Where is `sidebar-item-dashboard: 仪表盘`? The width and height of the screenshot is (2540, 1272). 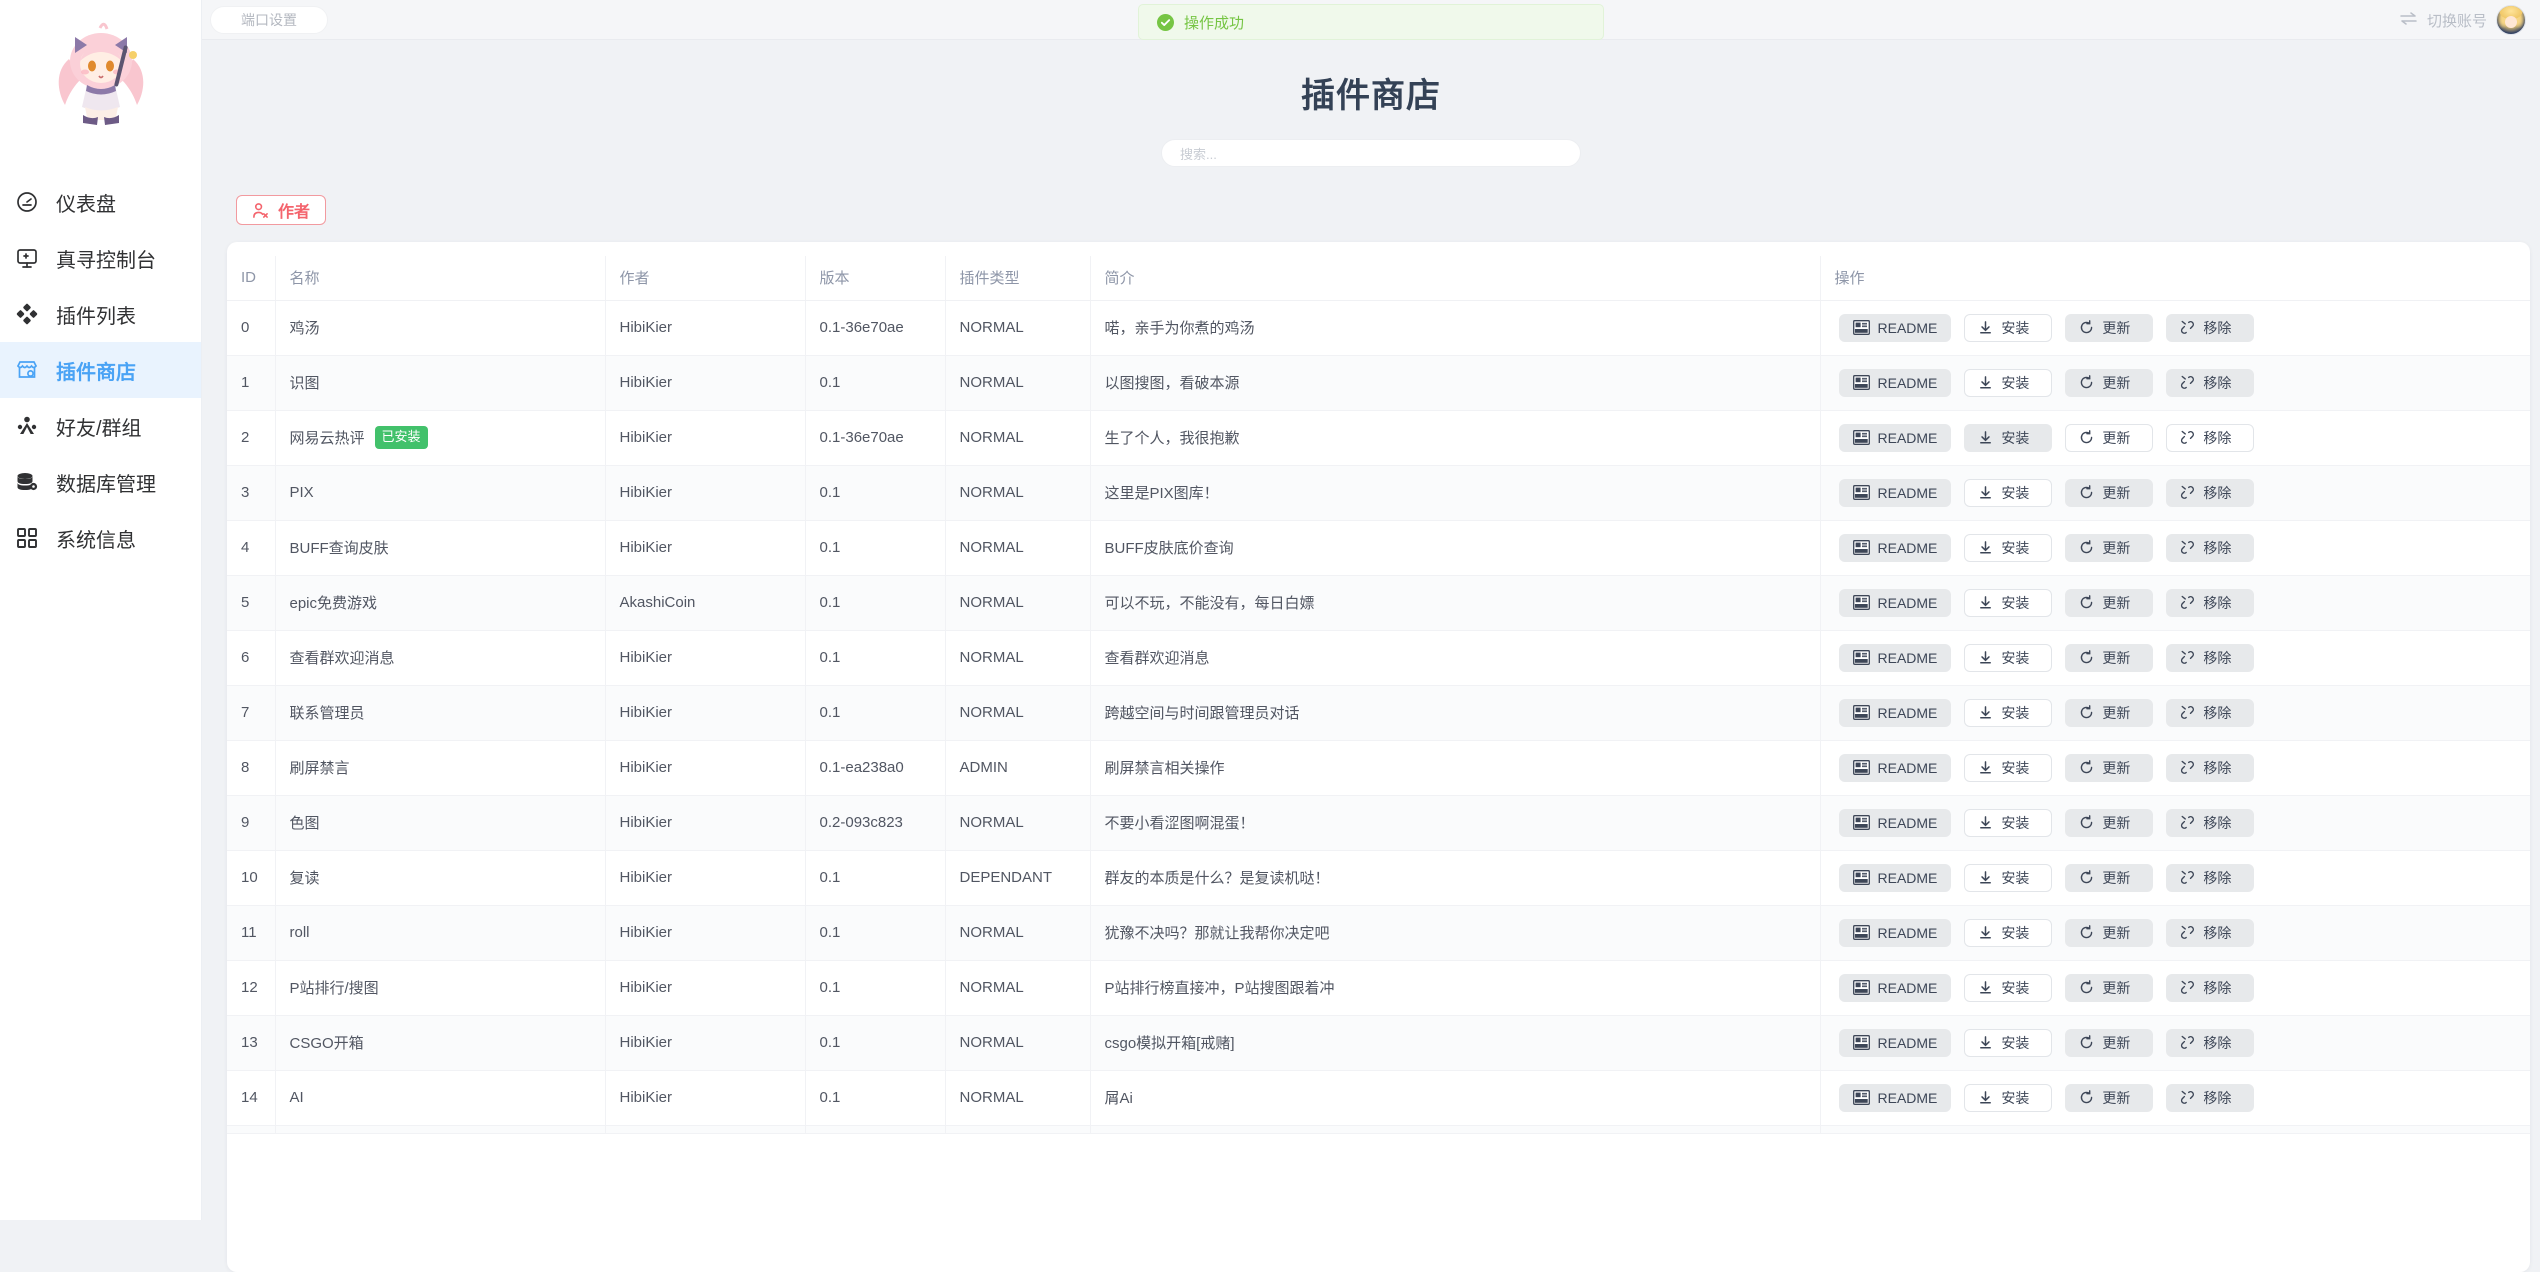 sidebar-item-dashboard: 仪表盘 is located at coordinates (100, 202).